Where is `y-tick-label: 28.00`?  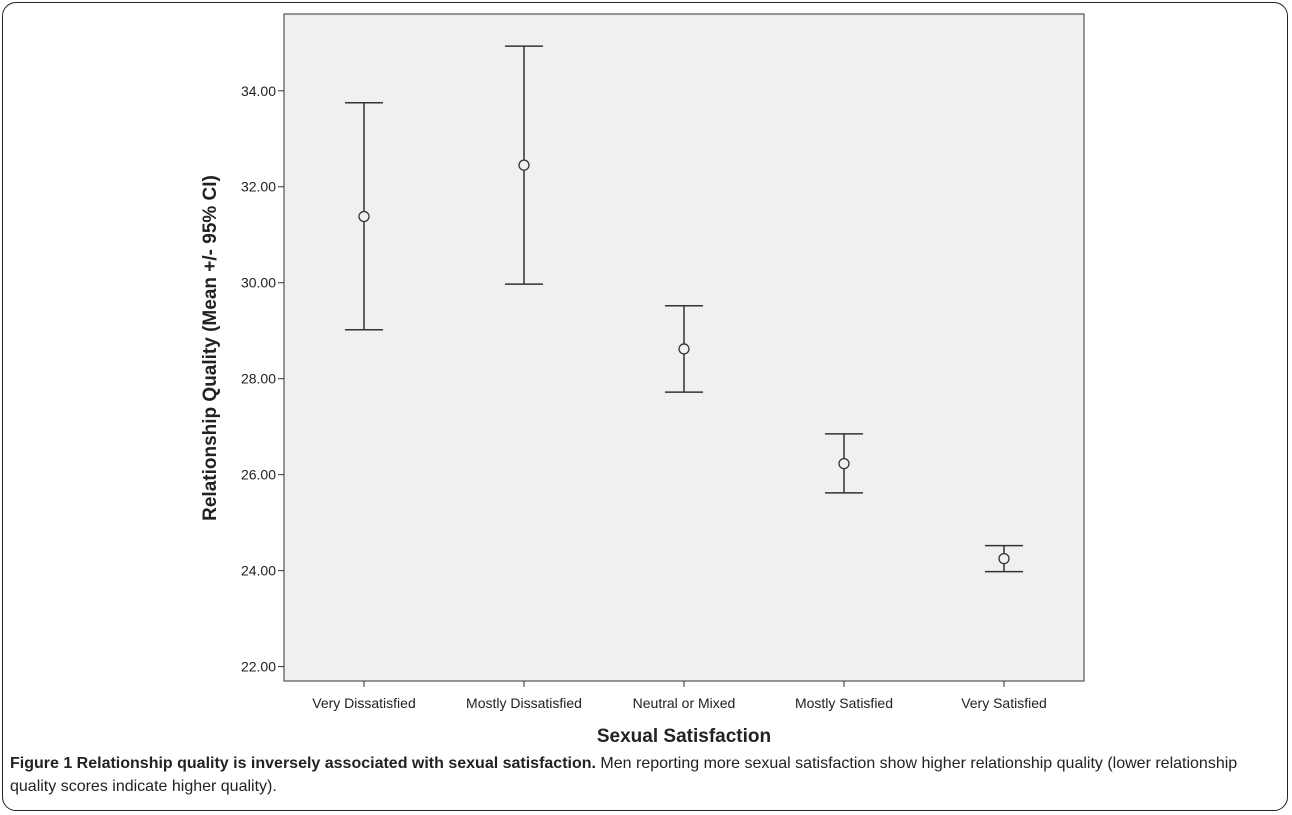 y-tick-label: 28.00 is located at coordinates (258, 379).